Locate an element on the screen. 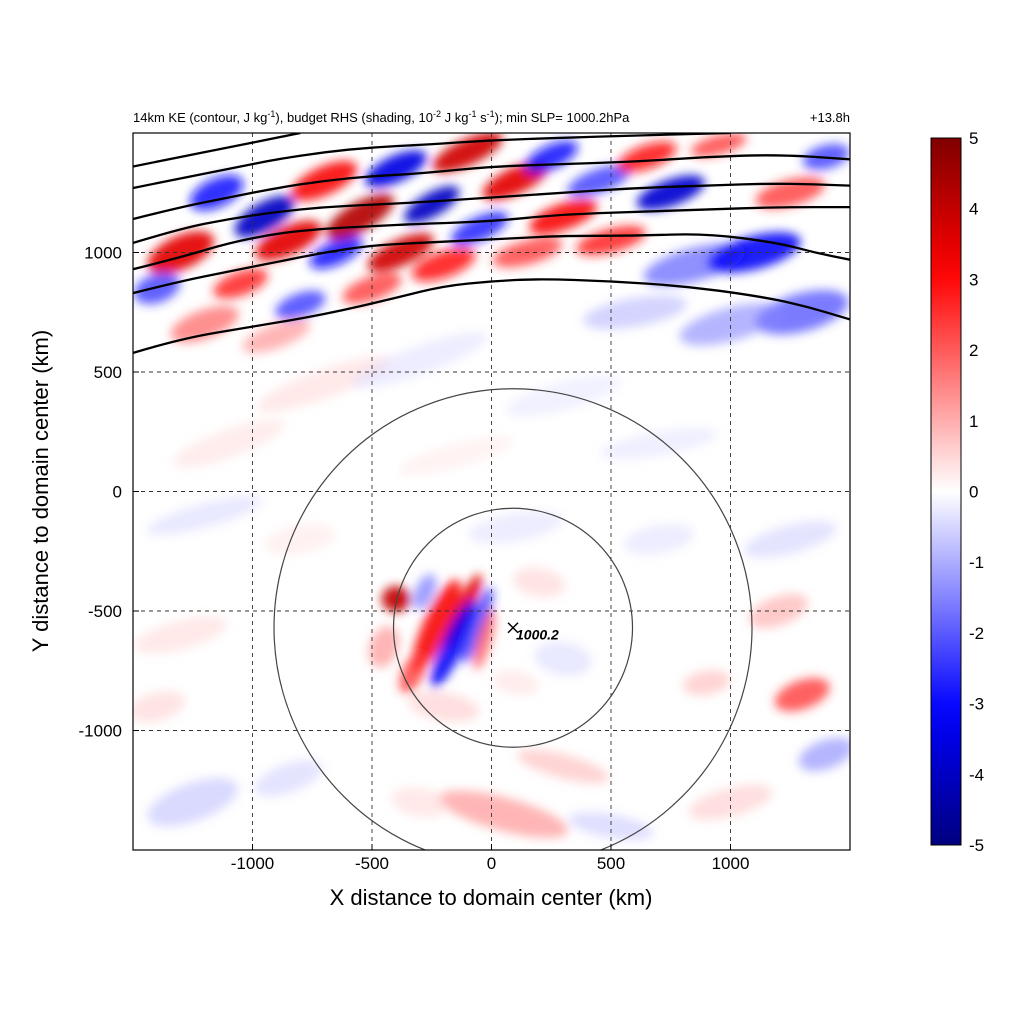 Image resolution: width=1024 pixels, height=1024 pixels. colorbar-tick-label: 2 is located at coordinates (973, 350).